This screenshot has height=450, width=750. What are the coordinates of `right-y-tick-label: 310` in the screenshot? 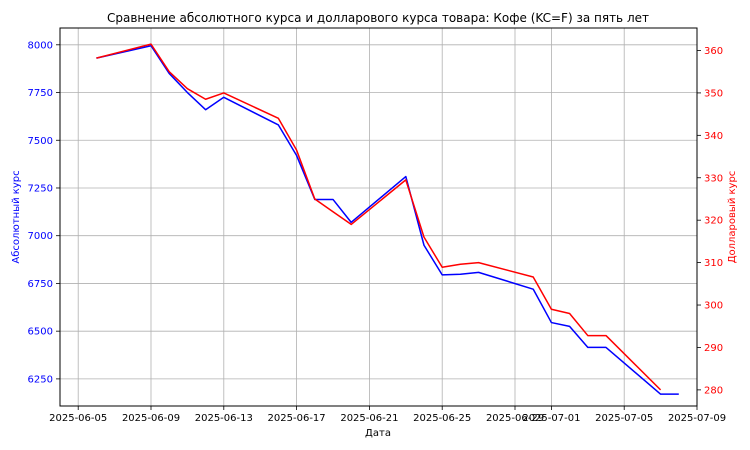 It's located at (713, 263).